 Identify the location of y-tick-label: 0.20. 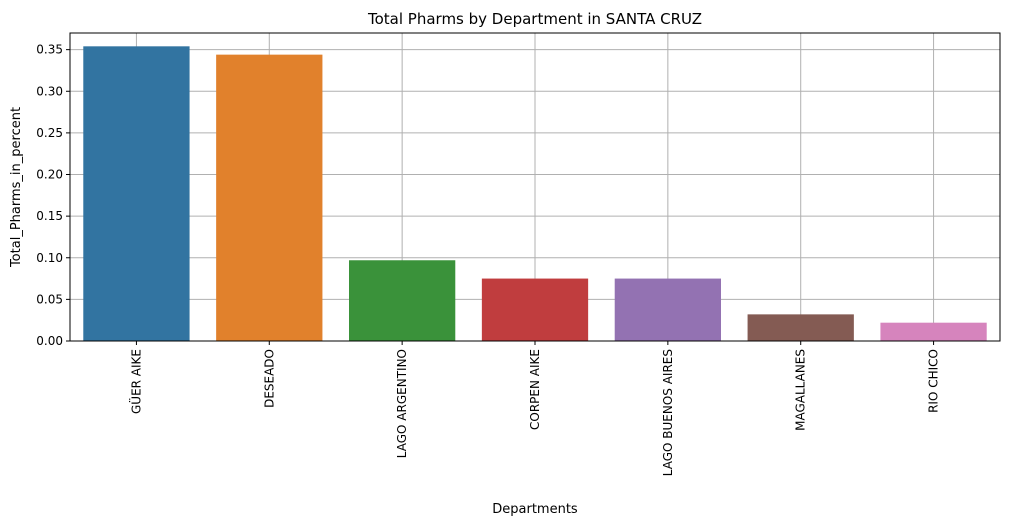
(49, 175).